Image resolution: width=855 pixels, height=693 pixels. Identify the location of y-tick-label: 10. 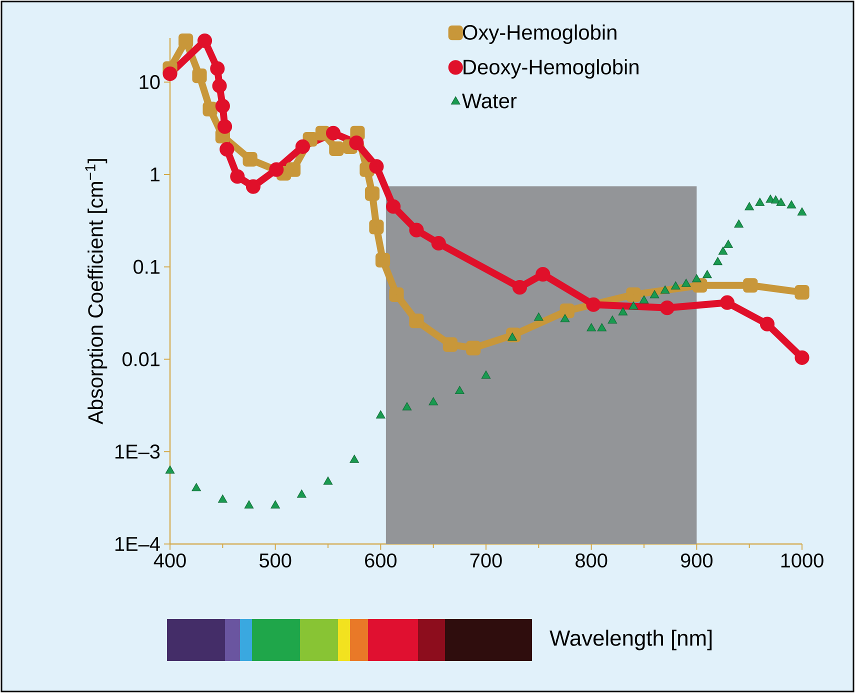
(150, 82).